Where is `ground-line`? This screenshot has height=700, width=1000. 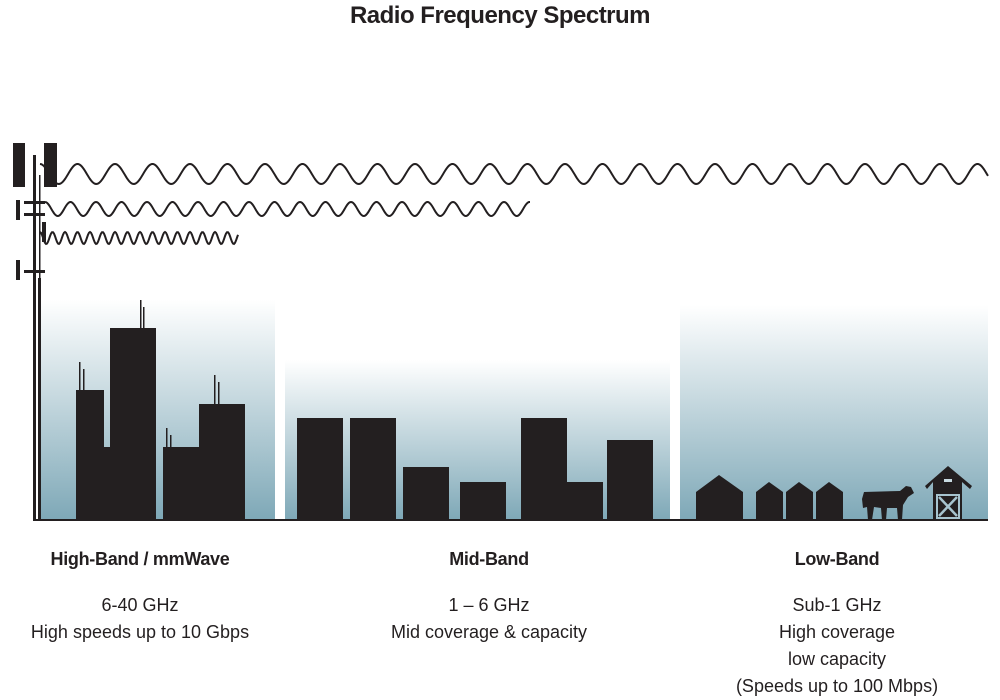 ground-line is located at coordinates (510, 520).